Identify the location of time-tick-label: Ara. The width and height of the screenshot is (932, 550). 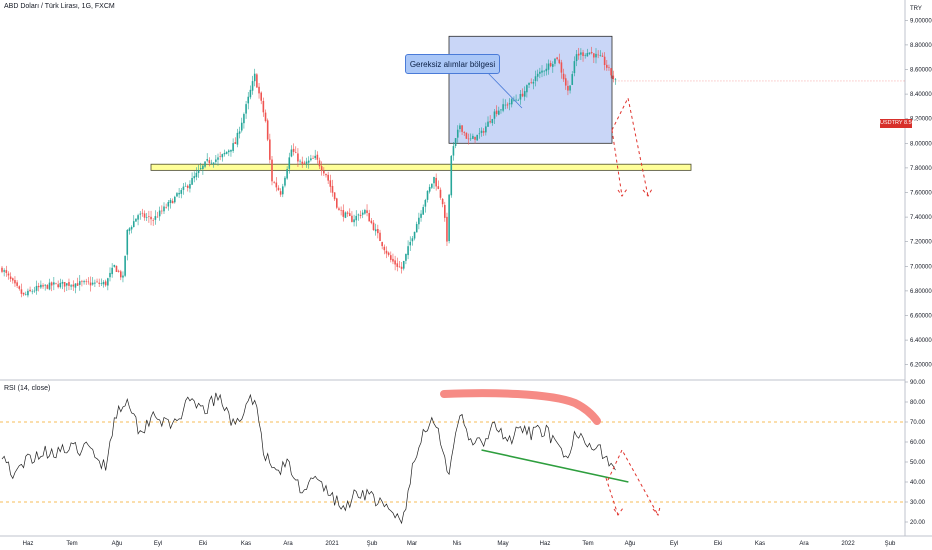
(804, 544).